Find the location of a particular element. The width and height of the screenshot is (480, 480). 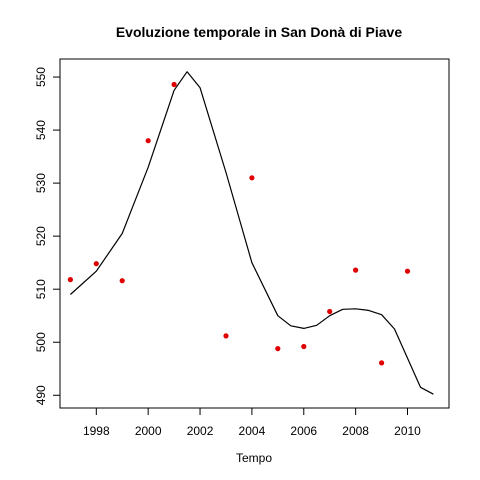

x-tick-label: 2004 is located at coordinates (252, 431).